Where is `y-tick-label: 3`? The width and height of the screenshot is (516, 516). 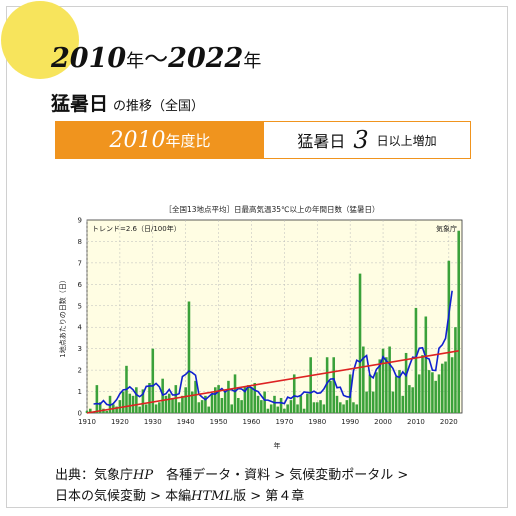 y-tick-label: 3 is located at coordinates (80, 349).